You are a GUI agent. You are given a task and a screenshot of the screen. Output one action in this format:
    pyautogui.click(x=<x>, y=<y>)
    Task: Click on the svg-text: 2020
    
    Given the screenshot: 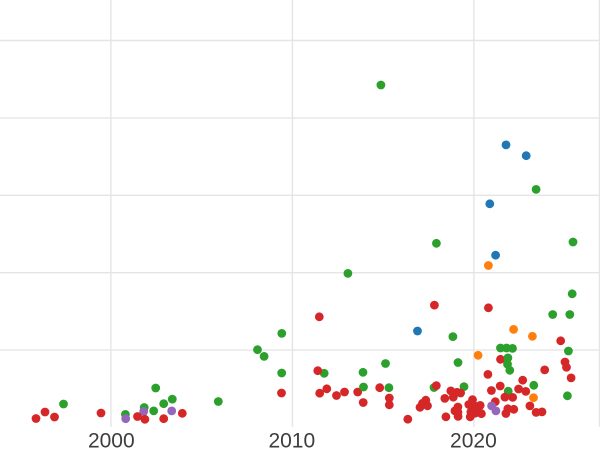 What is the action you would take?
    pyautogui.click(x=473, y=440)
    